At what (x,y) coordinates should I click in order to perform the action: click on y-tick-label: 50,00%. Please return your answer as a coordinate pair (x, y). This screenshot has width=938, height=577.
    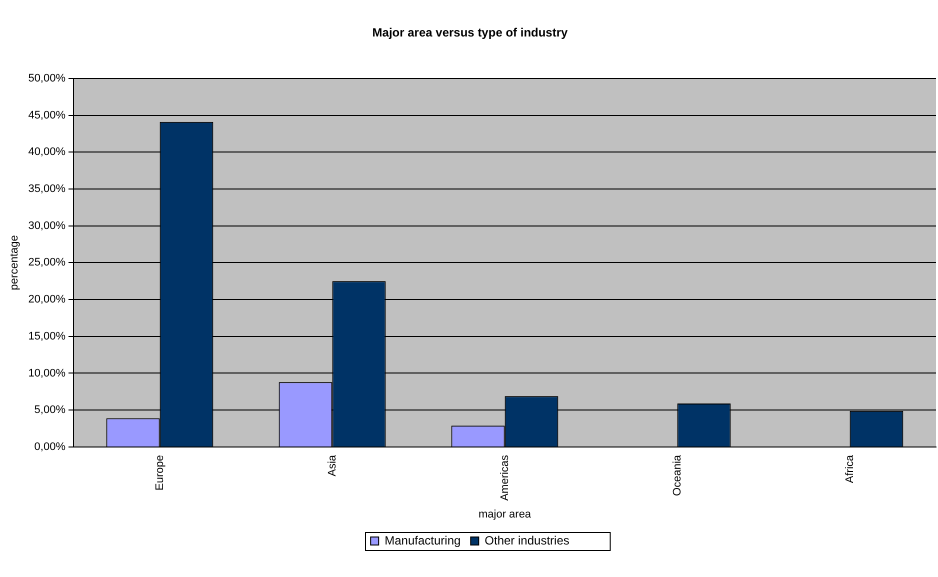
    Looking at the image, I should click on (47, 78).